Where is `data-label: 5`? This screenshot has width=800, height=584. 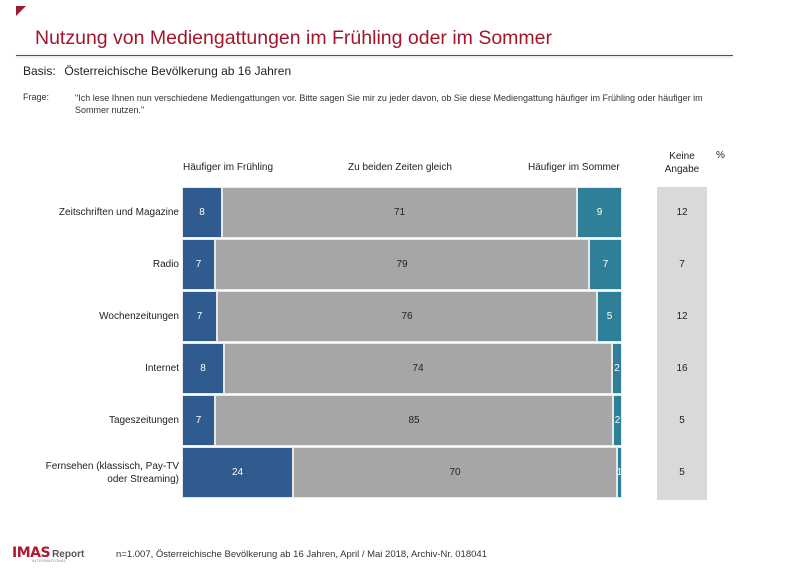 data-label: 5 is located at coordinates (609, 316).